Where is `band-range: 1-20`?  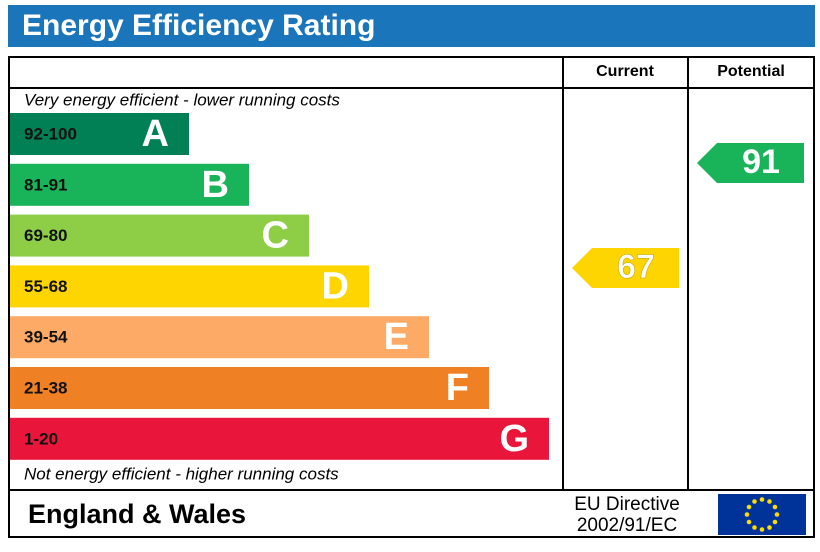
band-range: 1-20 is located at coordinates (41, 438).